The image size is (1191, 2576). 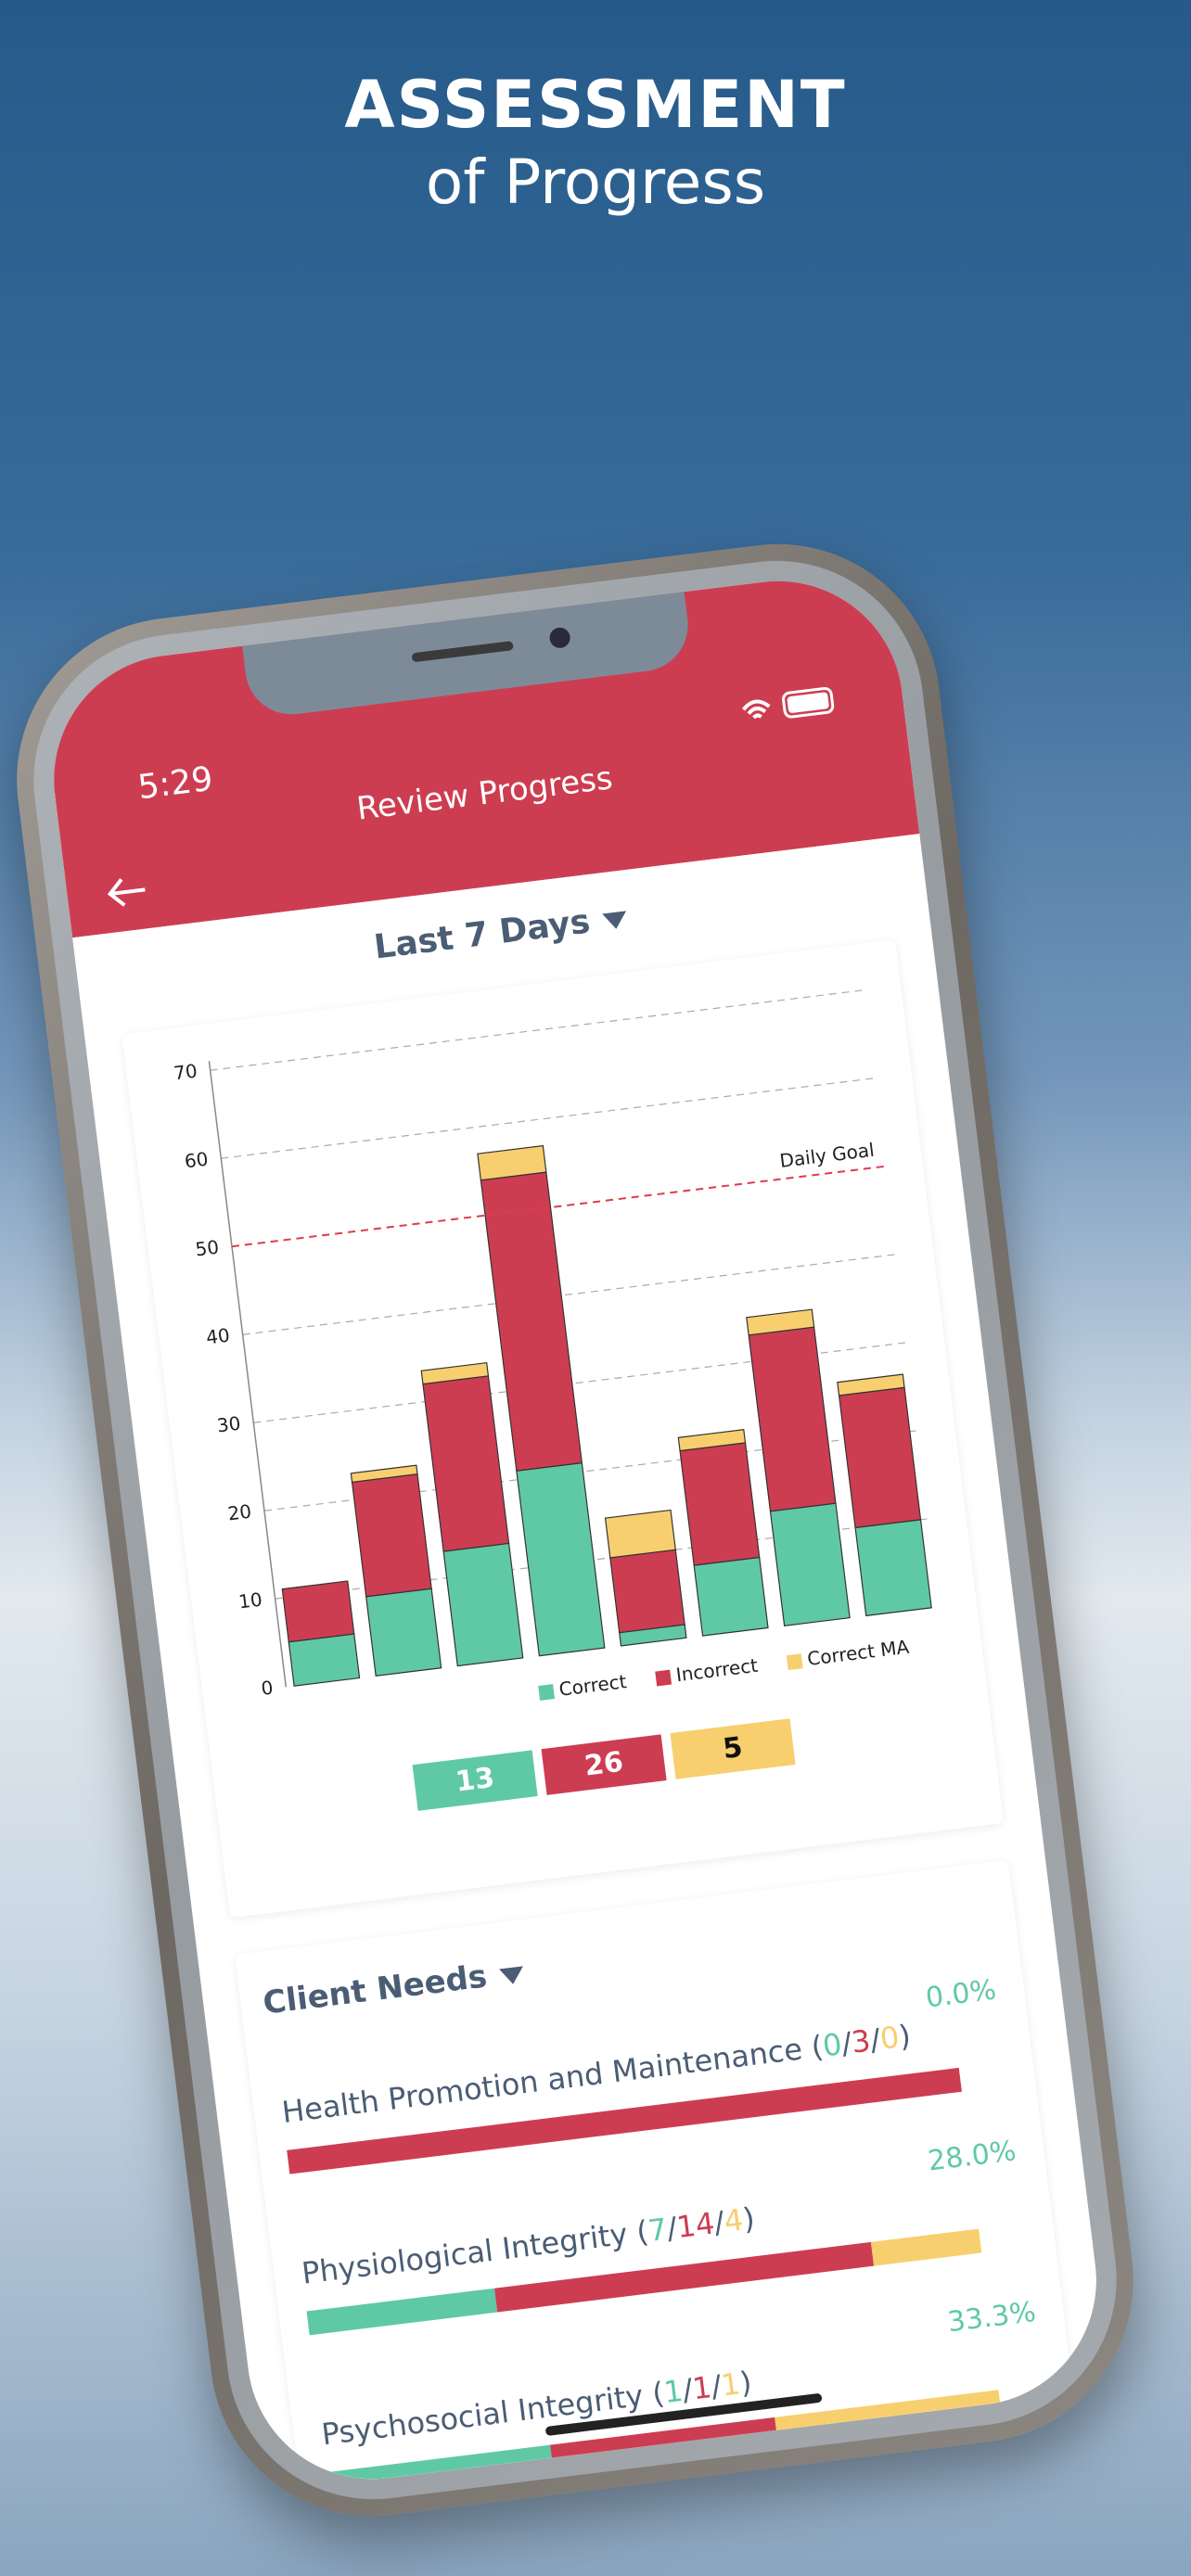 What do you see at coordinates (185, 1072) in the screenshot?
I see `y-tick-label: 70` at bounding box center [185, 1072].